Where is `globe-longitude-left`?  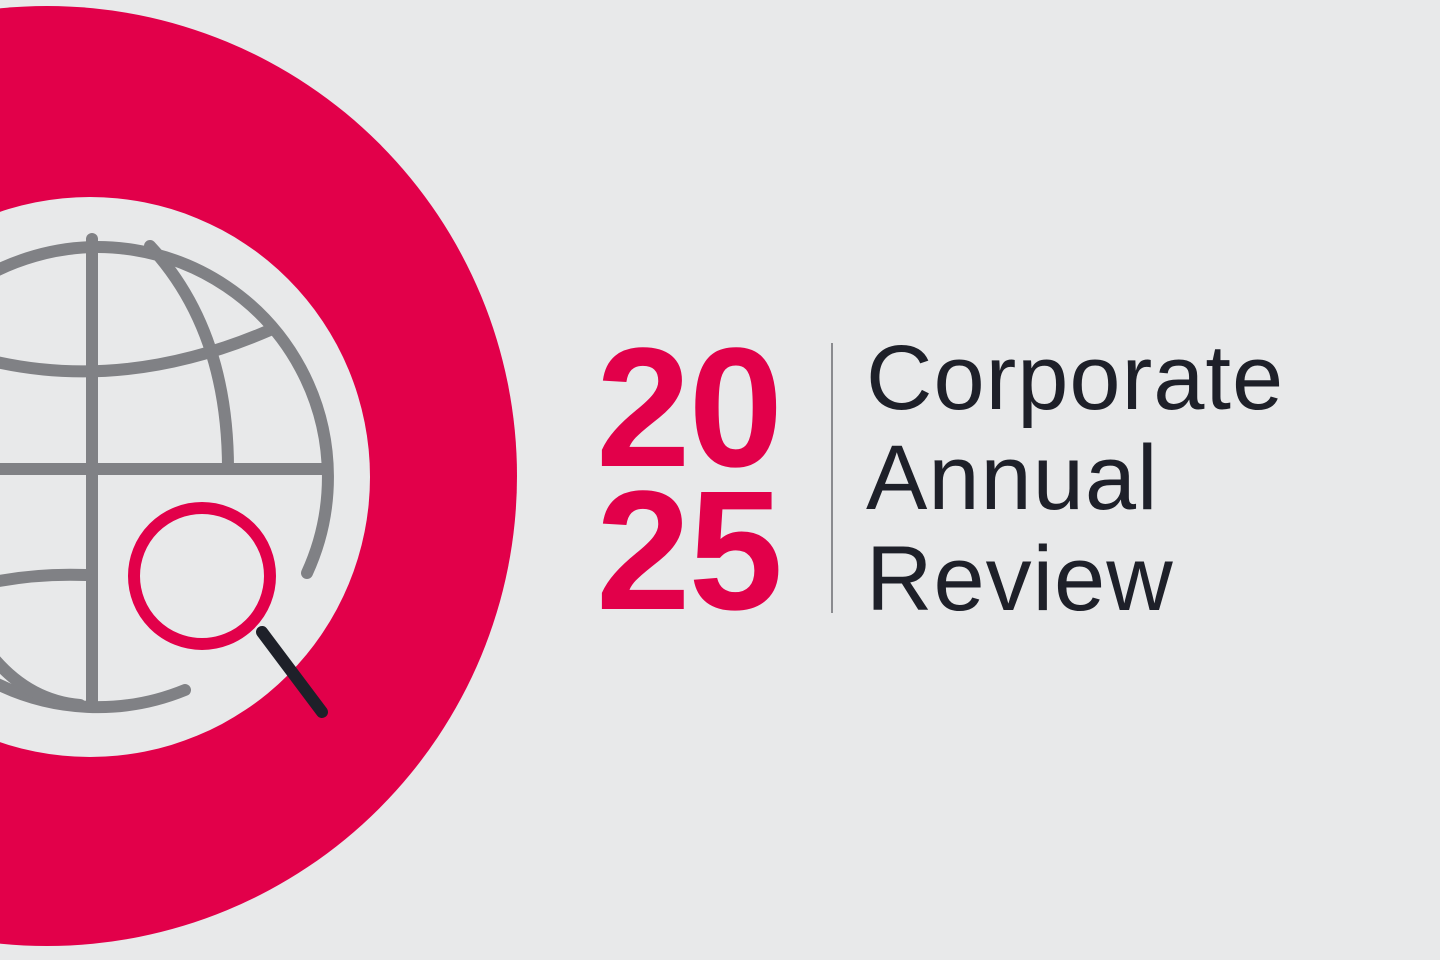 globe-longitude-left is located at coordinates (43, 683).